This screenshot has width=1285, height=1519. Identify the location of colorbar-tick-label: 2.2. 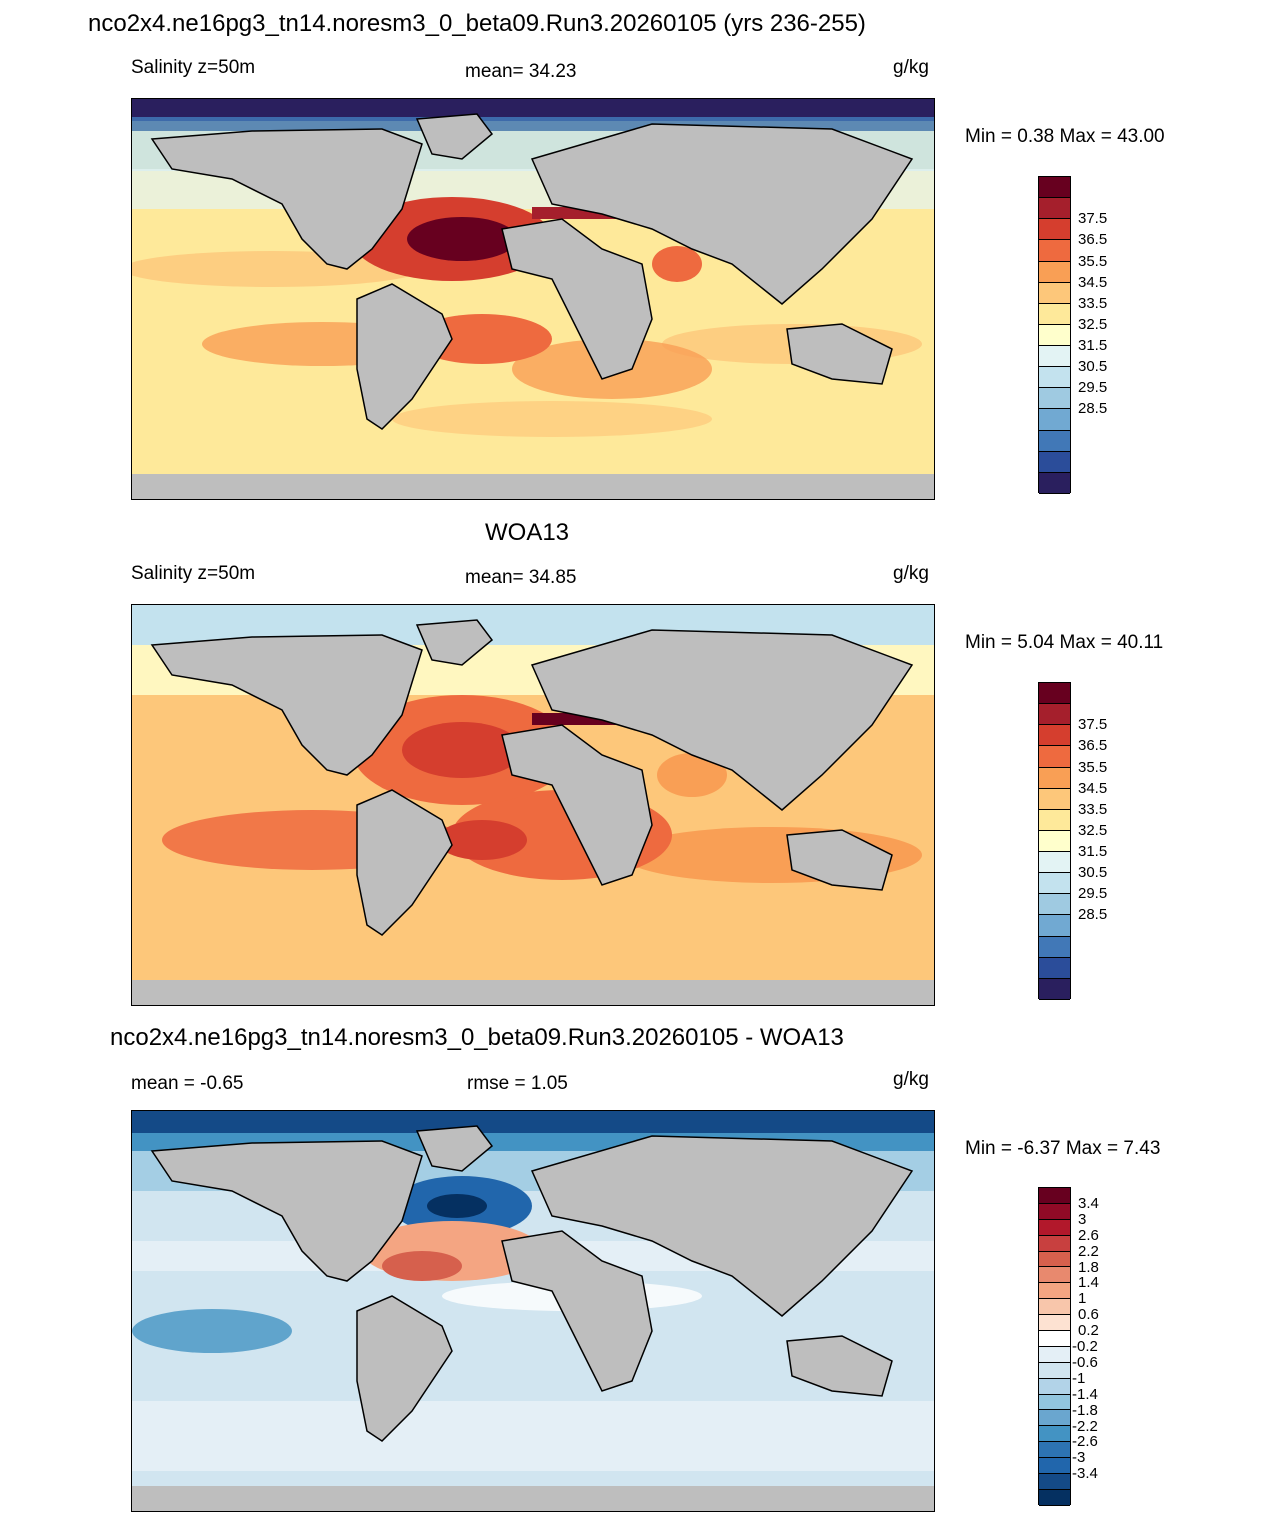
(1088, 1251).